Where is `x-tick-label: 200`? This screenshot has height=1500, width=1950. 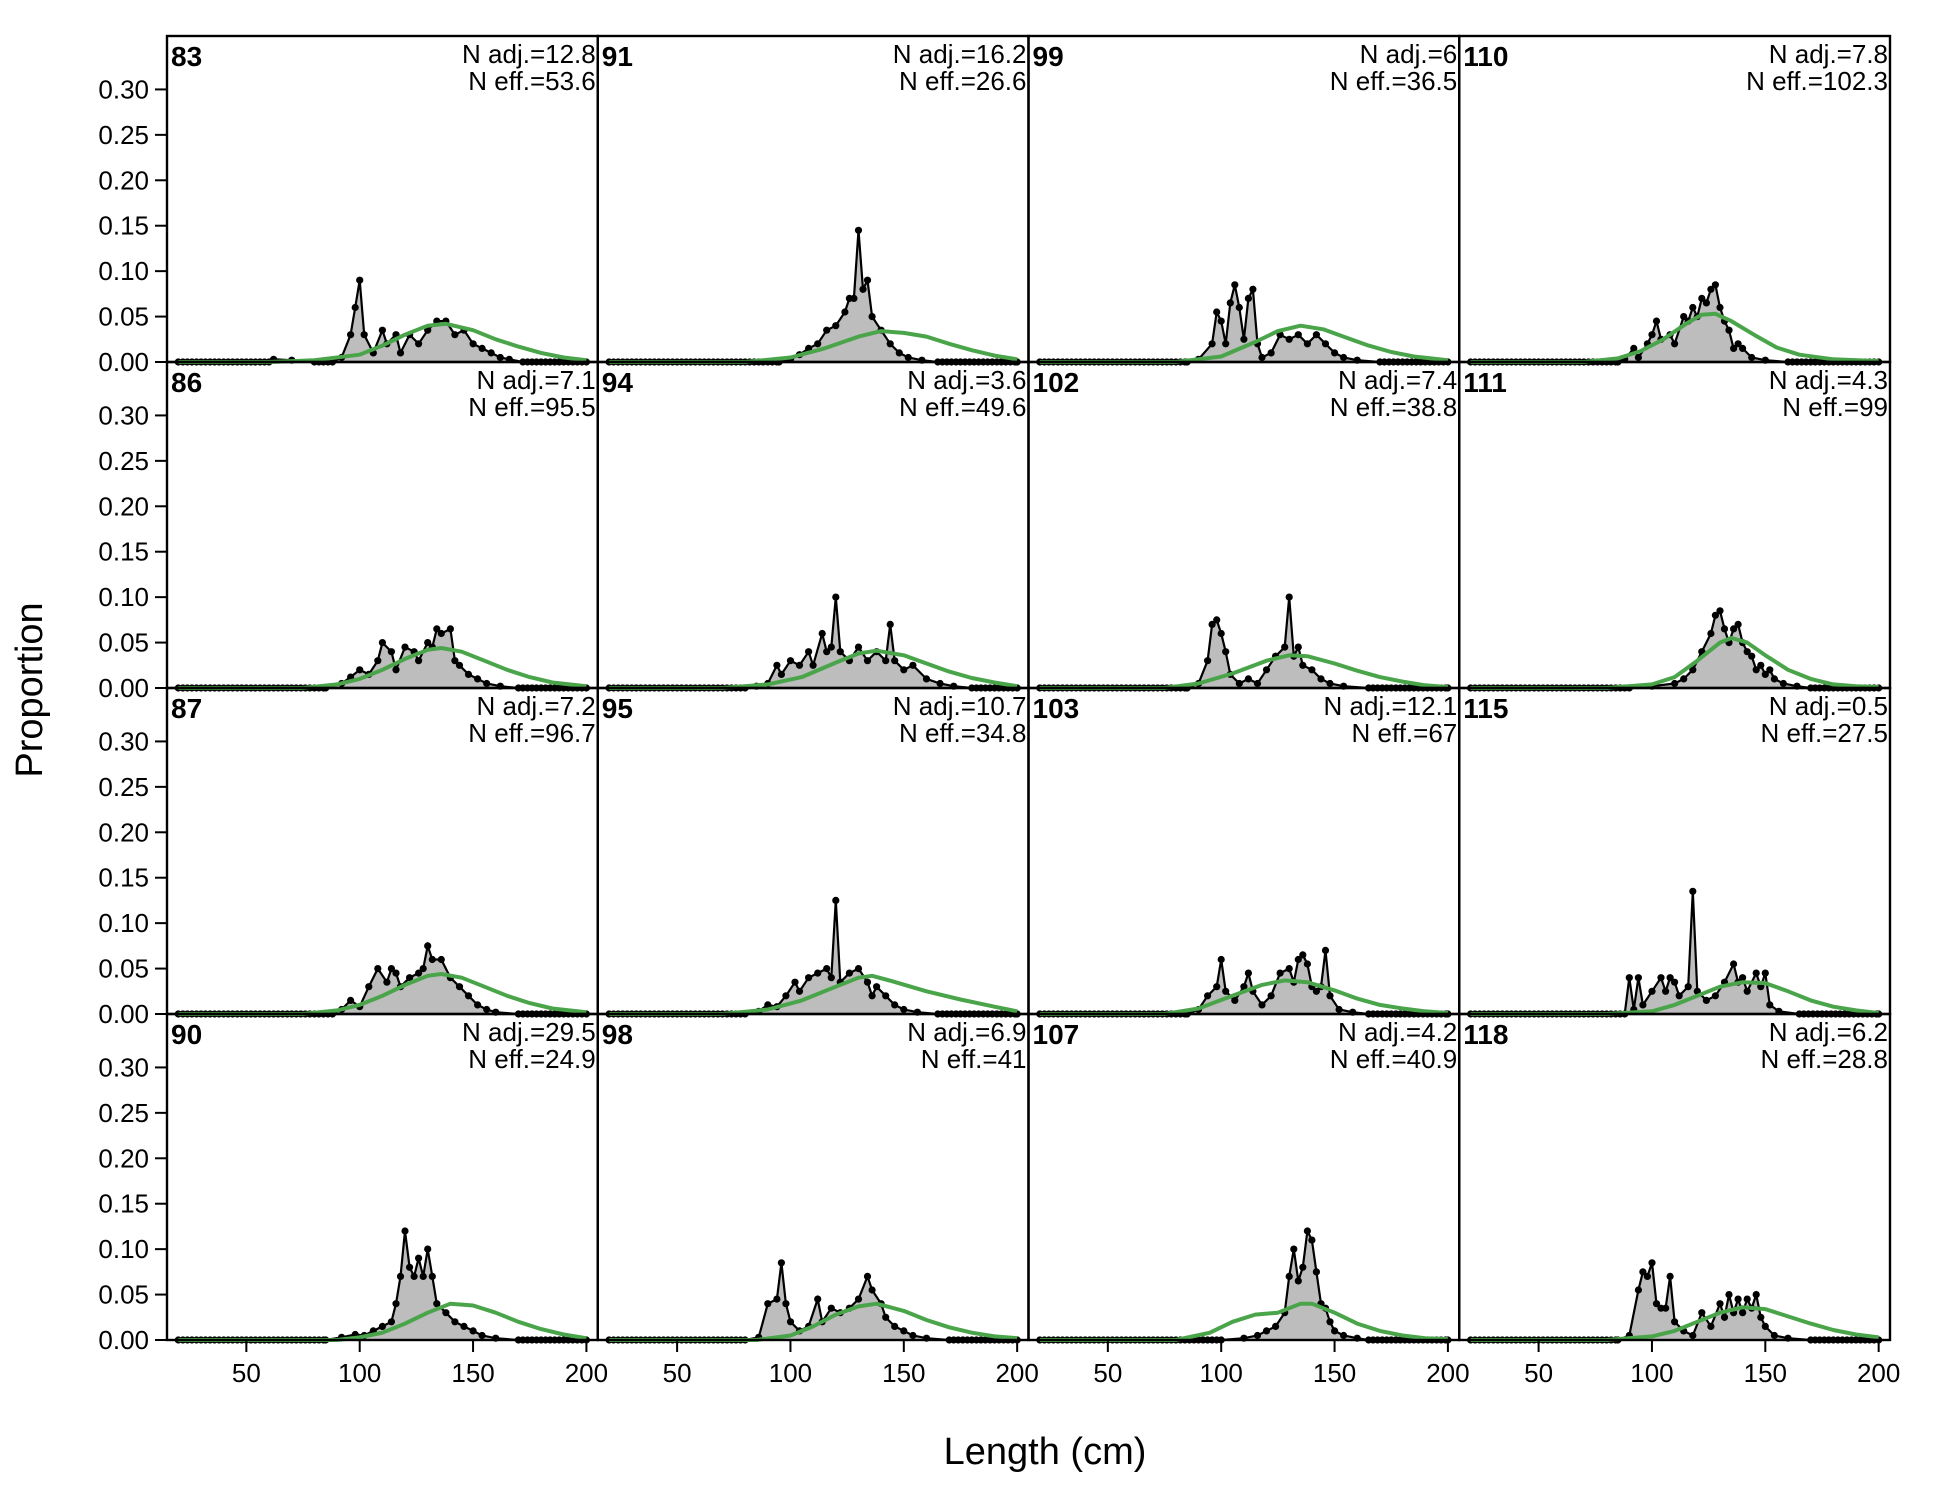
x-tick-label: 200 is located at coordinates (1016, 1373).